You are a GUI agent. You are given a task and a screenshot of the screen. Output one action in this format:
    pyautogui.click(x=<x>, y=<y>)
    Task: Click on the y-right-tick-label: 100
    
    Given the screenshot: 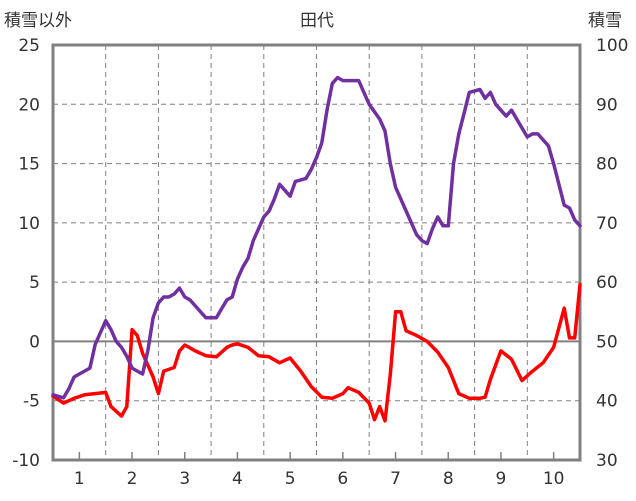 What is the action you would take?
    pyautogui.click(x=612, y=46)
    